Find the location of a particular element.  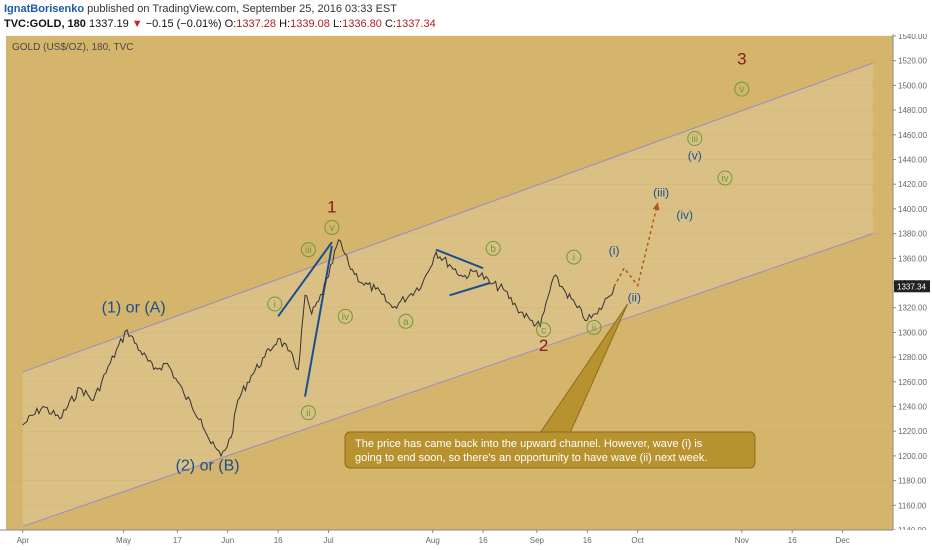

low-value: 1336.80 is located at coordinates (362, 24).